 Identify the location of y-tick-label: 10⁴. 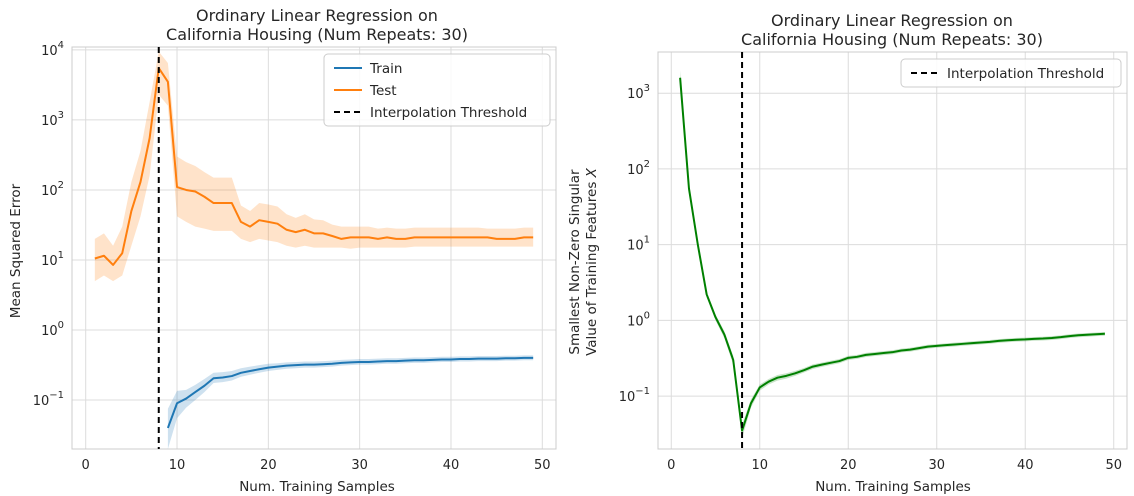
(52, 49).